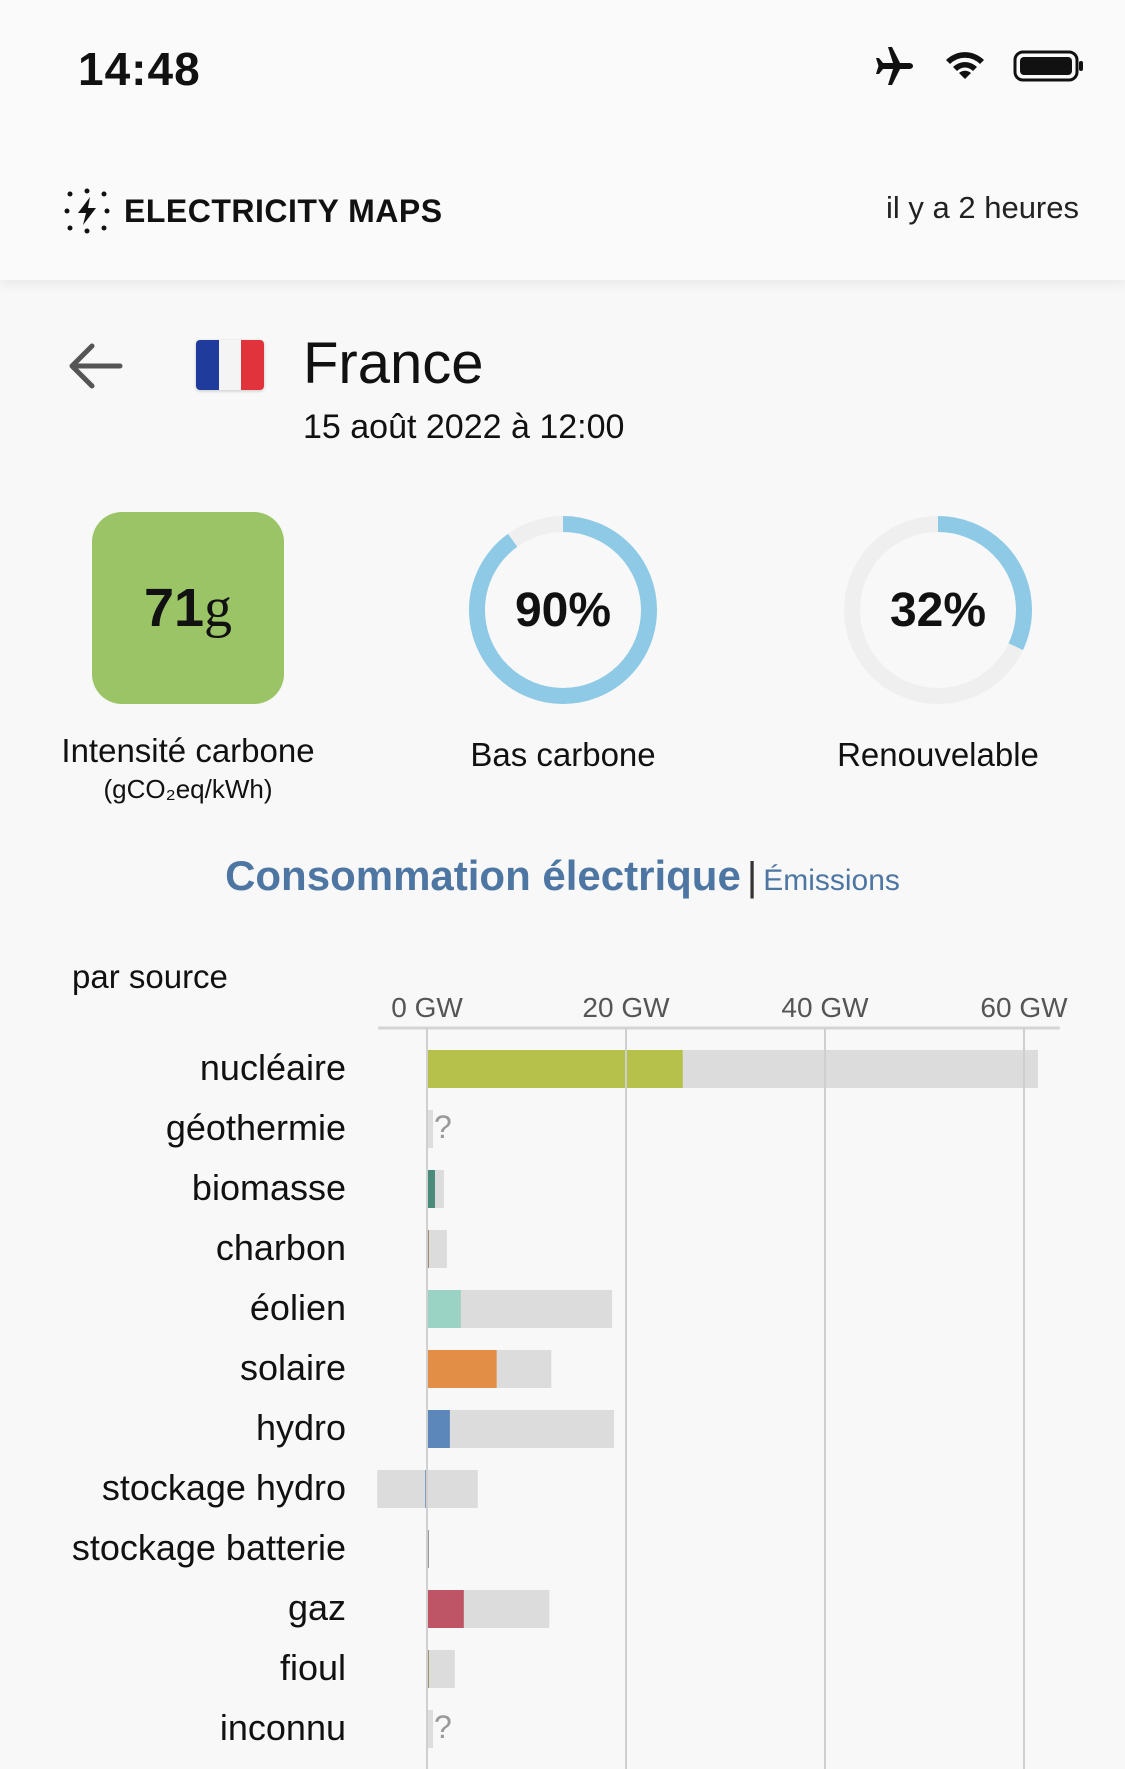  I want to click on low-carbon-metric: 90% Bas carbone, so click(563, 643).